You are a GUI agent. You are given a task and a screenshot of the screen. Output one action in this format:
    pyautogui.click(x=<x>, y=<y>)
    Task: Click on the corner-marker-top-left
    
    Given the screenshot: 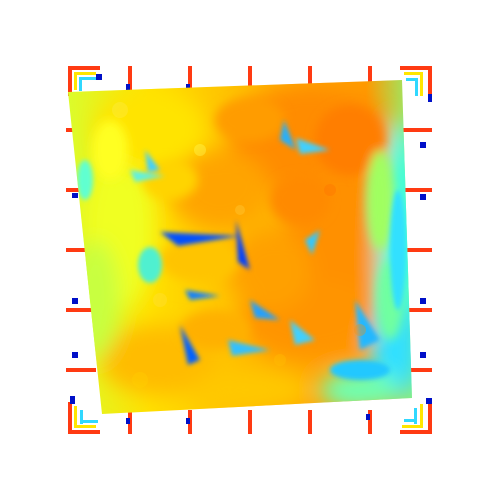 What is the action you would take?
    pyautogui.click(x=85, y=81)
    